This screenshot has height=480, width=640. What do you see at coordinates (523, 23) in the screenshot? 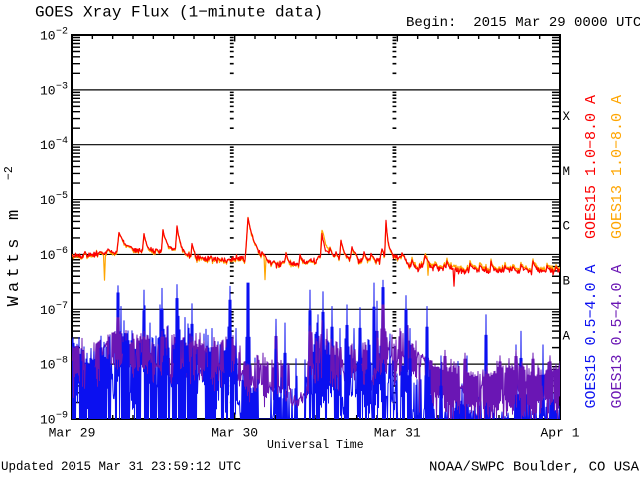
I see `svg-text: Begin: 2015 Mar 29 0000 UTC` at bounding box center [523, 23].